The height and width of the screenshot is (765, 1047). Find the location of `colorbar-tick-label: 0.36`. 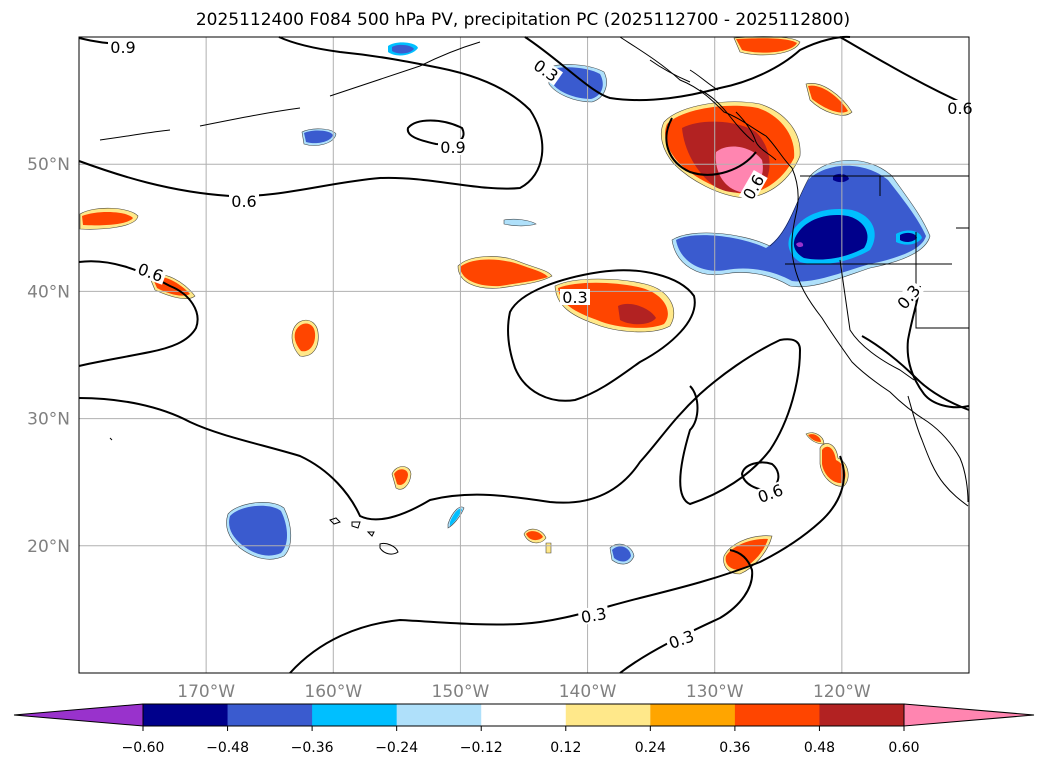

colorbar-tick-label: 0.36 is located at coordinates (734, 748).